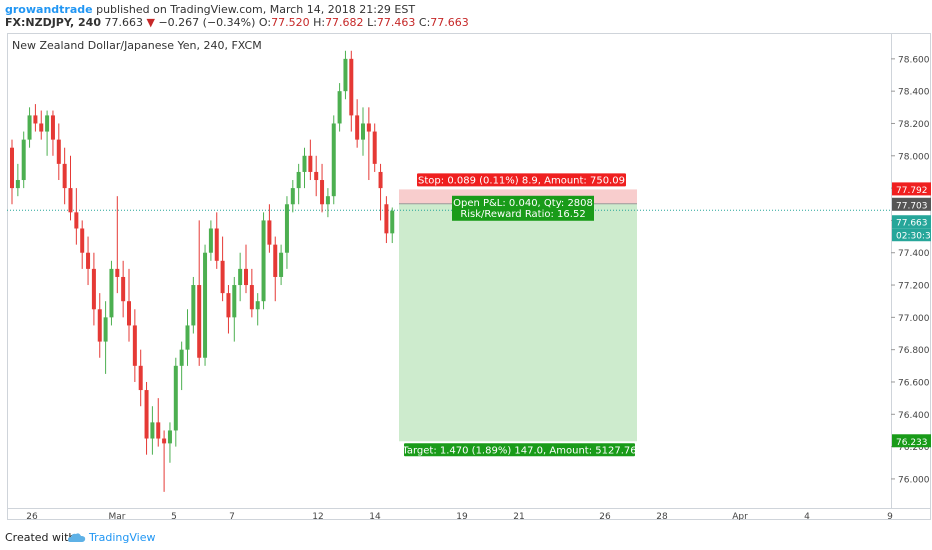  I want to click on y-tick-label: 76.200, so click(914, 448).